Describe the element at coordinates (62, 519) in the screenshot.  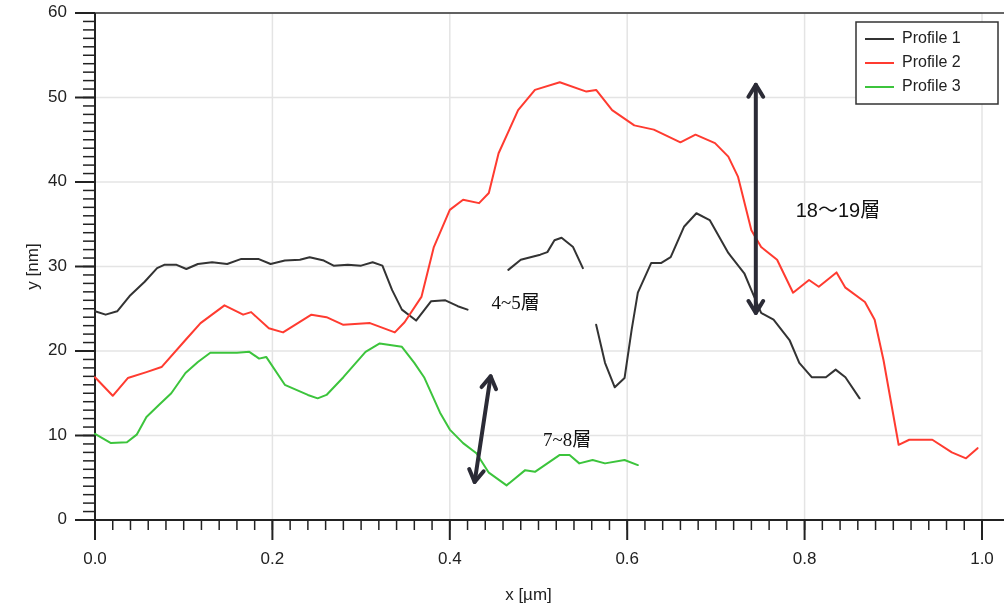
I see `y-tick-label: 0` at that location.